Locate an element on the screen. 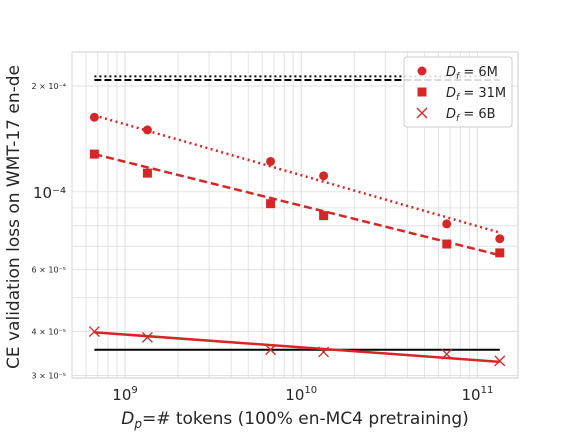 The image size is (576, 437). y-tick-label: 4 × 10⁻⁵ is located at coordinates (49, 332).